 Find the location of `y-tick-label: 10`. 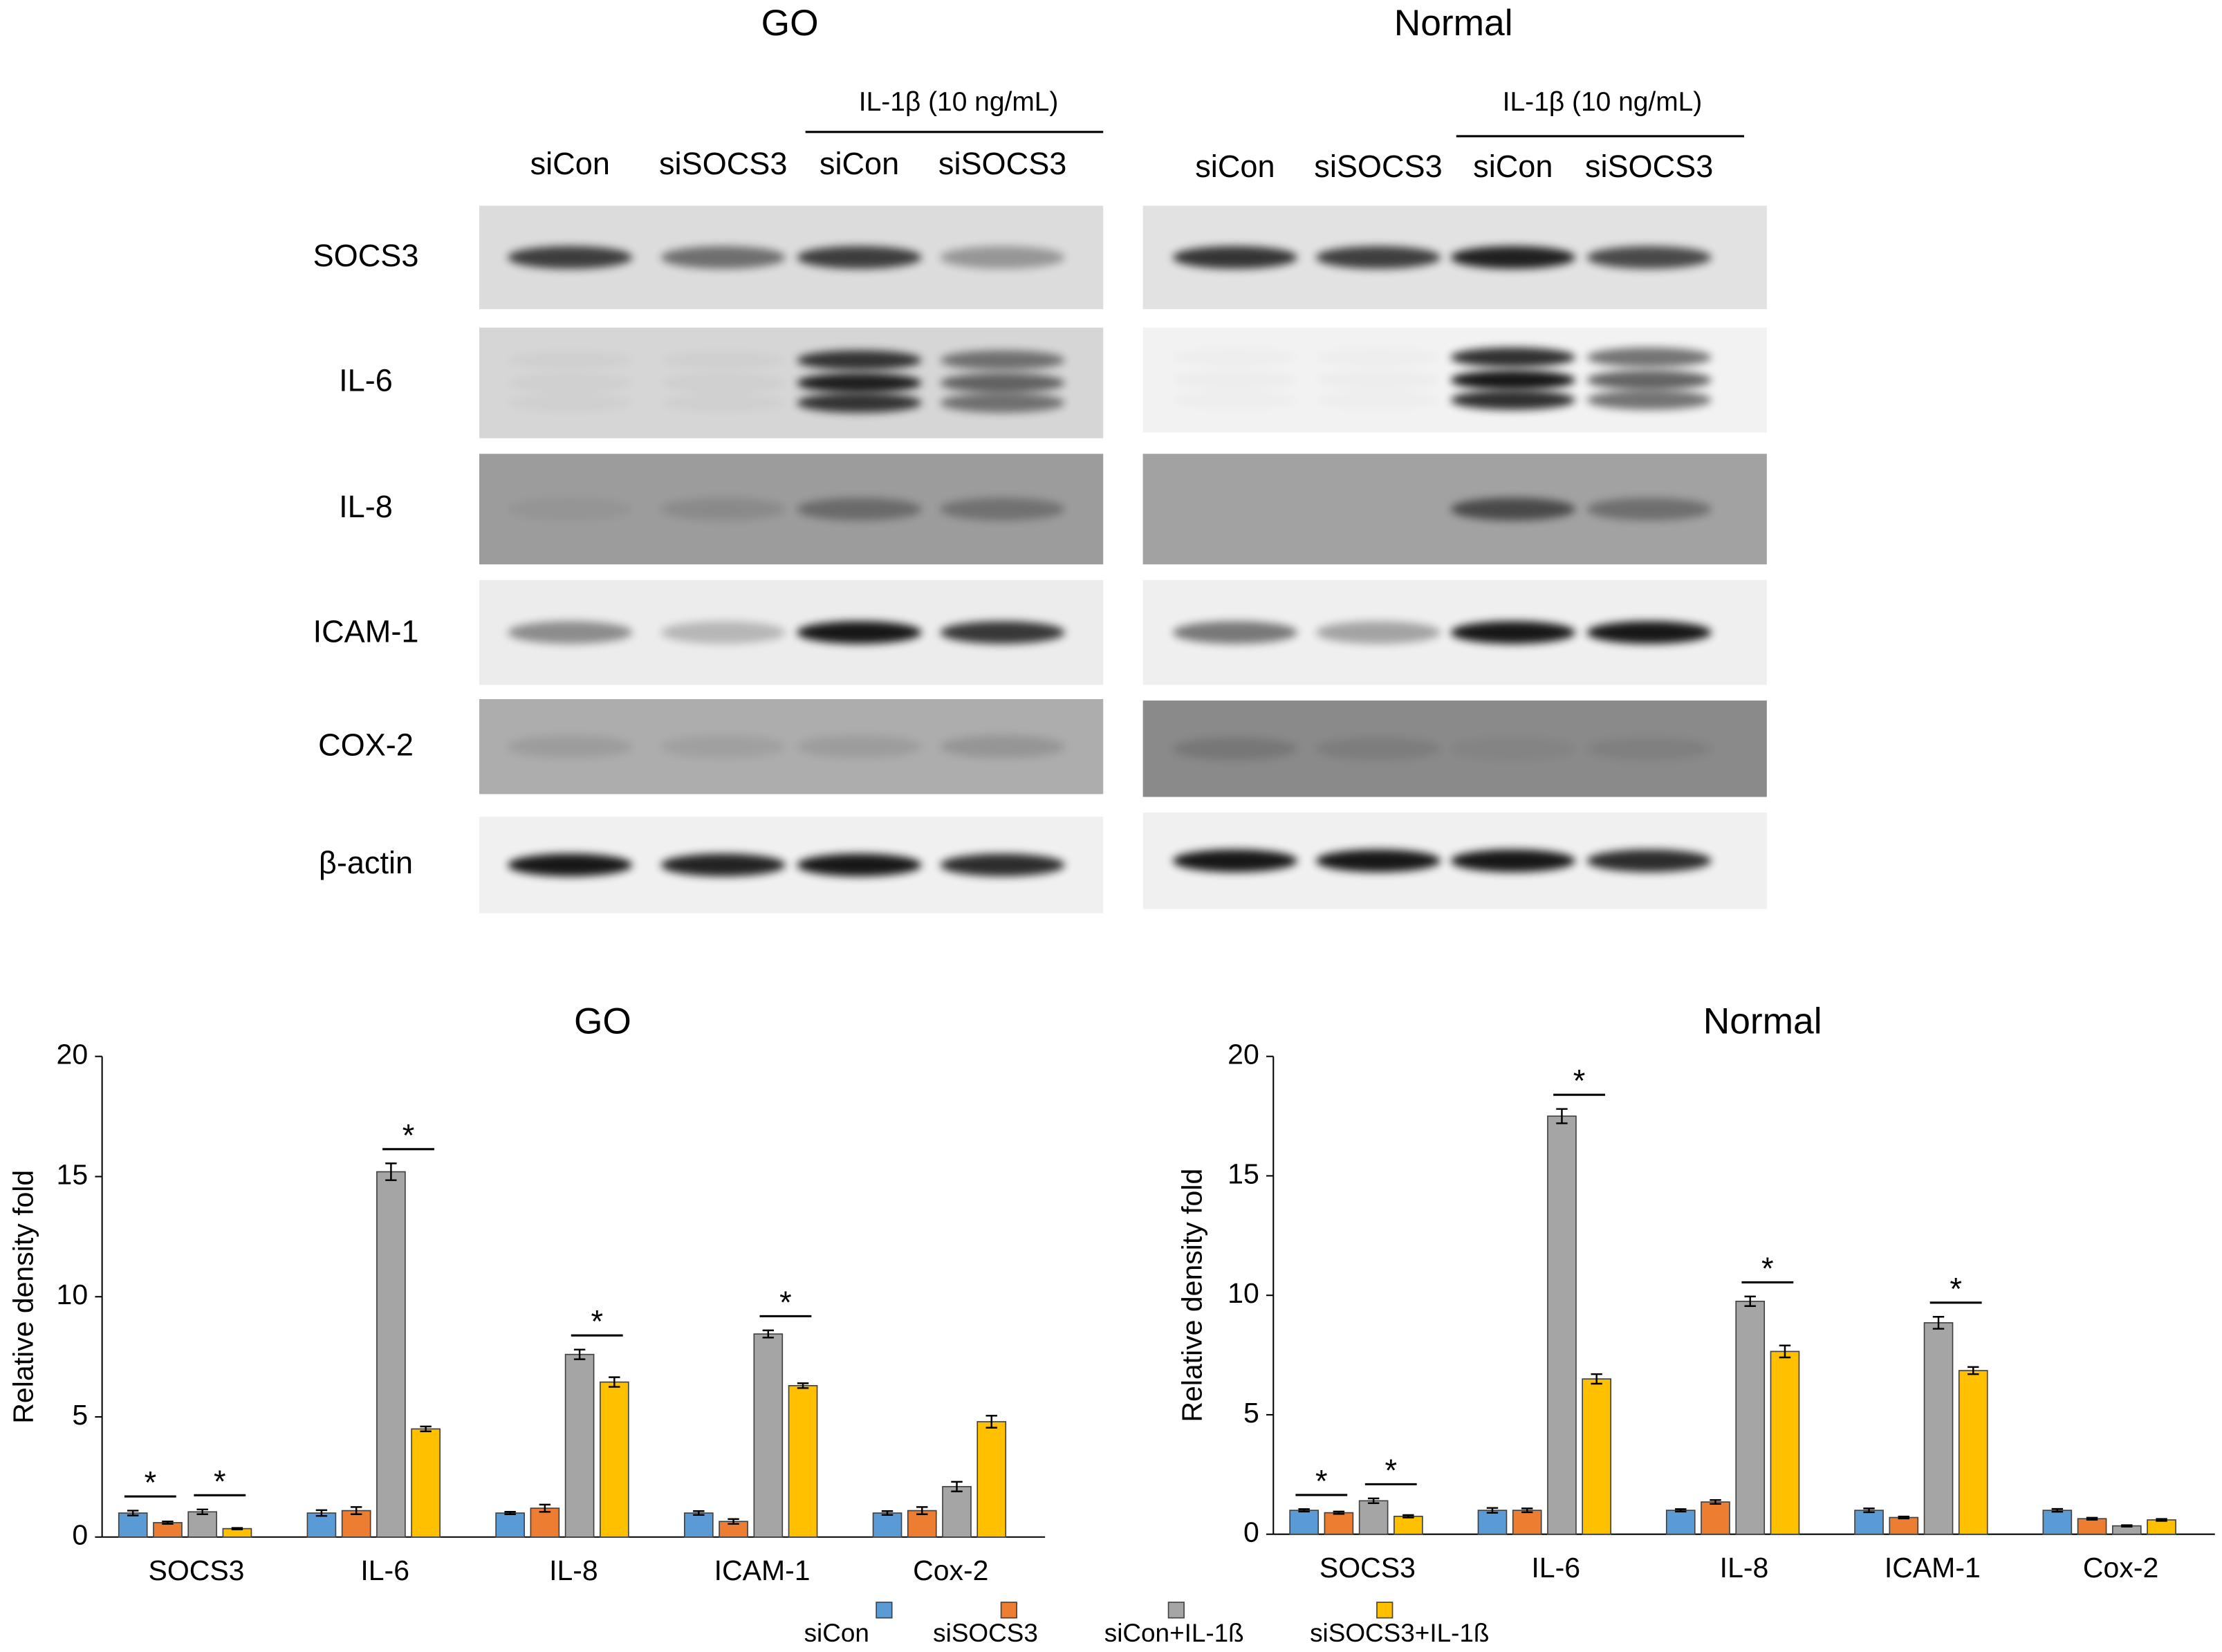

y-tick-label: 10 is located at coordinates (1243, 1293).